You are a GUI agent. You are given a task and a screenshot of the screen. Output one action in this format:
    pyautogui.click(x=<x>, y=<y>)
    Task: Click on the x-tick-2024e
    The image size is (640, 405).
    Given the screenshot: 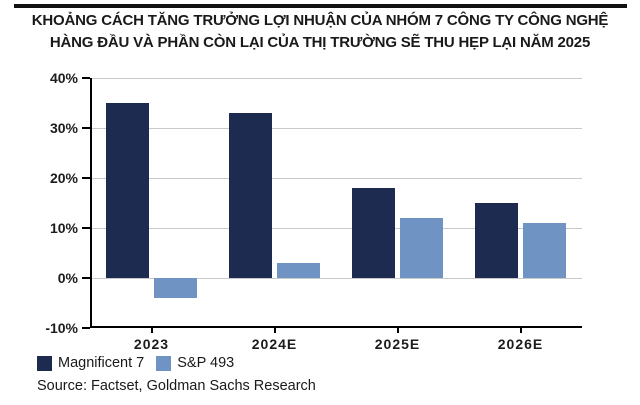 What is the action you would take?
    pyautogui.click(x=274, y=330)
    